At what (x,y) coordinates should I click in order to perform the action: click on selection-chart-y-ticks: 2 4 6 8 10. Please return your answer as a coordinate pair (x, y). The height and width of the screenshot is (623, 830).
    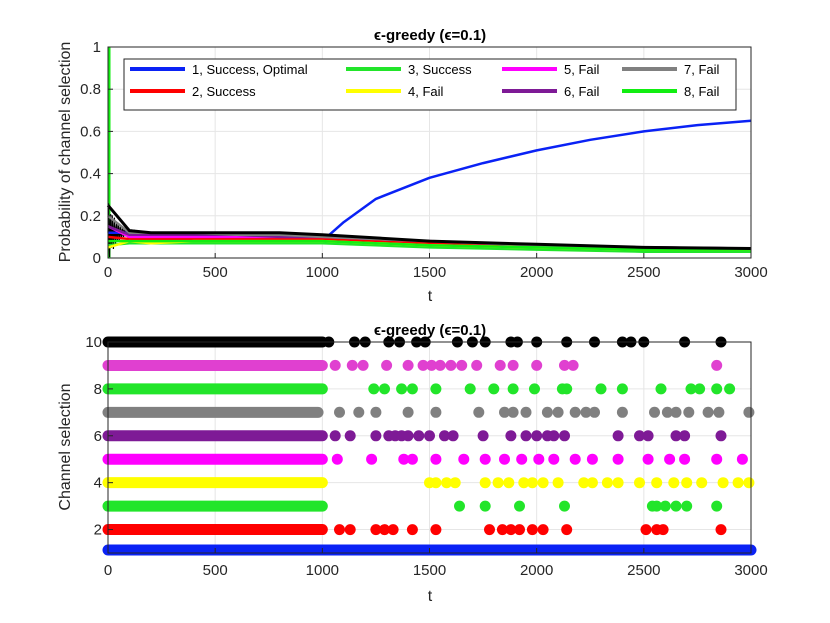
    Looking at the image, I should click on (99, 436).